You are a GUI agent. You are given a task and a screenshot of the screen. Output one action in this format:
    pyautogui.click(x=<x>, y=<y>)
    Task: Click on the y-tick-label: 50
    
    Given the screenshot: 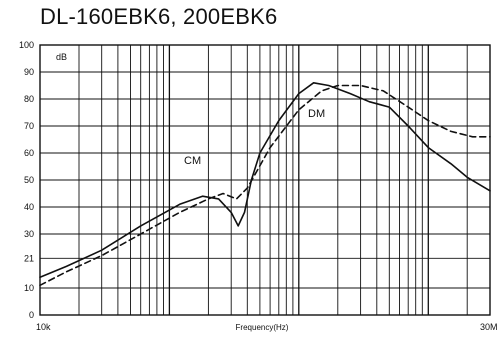 What is the action you would take?
    pyautogui.click(x=29, y=180)
    